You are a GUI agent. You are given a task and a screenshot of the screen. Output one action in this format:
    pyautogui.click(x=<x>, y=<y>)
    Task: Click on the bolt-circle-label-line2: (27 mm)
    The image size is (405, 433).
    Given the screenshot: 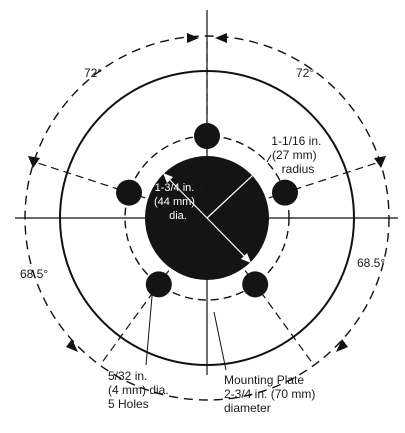 What is the action you would take?
    pyautogui.click(x=294, y=155)
    